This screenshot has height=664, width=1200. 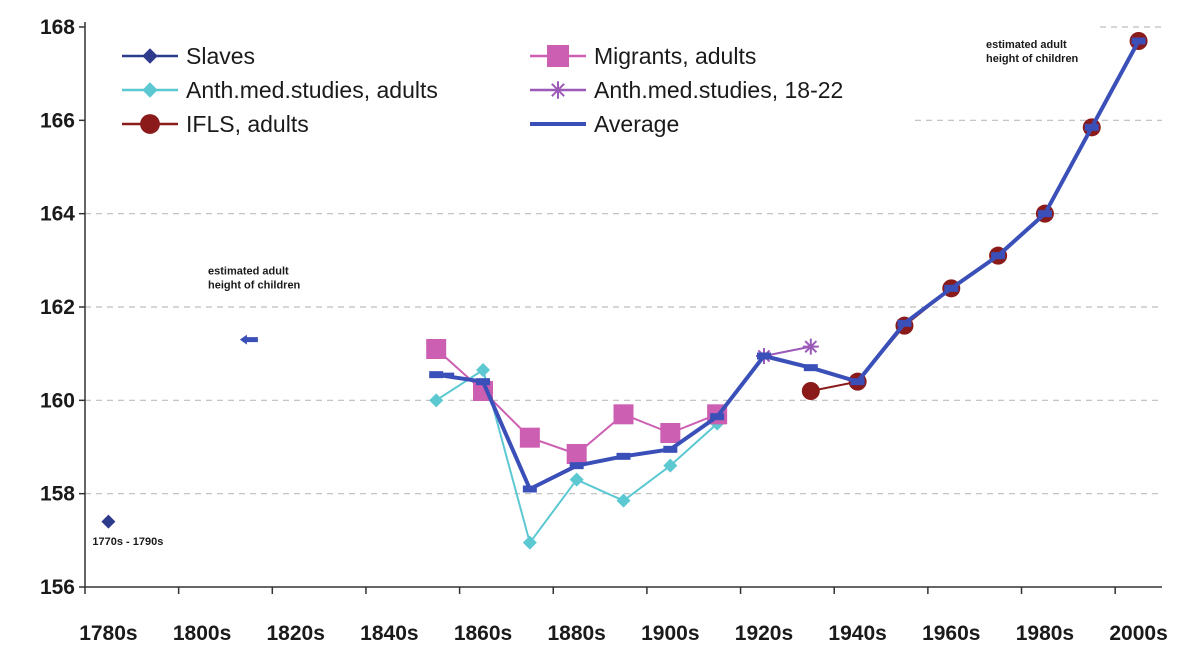 I want to click on y-tick-label-164: 164, so click(x=57, y=214).